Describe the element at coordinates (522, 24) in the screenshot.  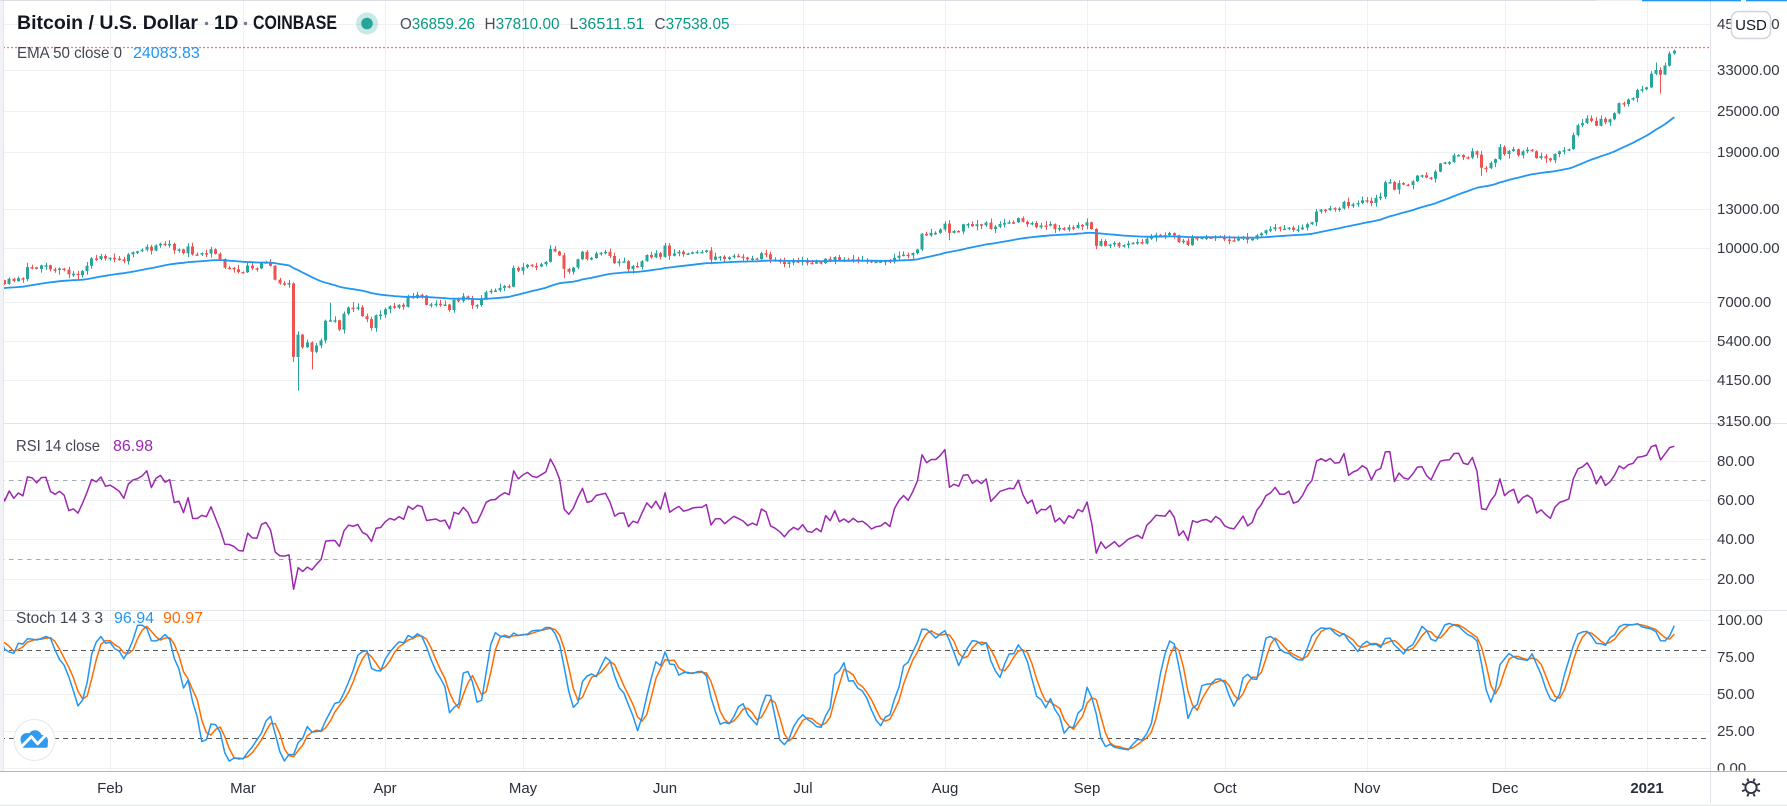
I see `svg-text: H37810.00` at that location.